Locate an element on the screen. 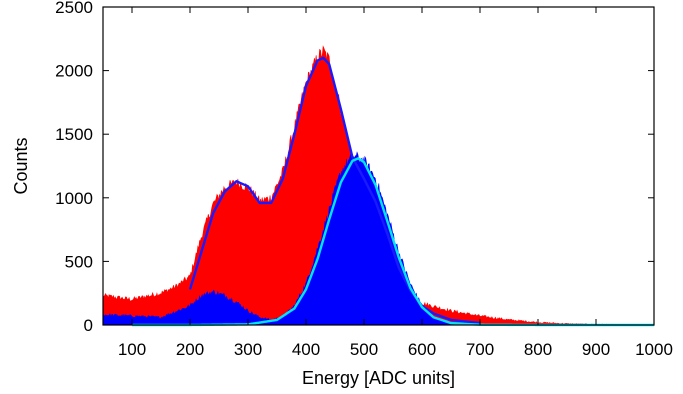 This screenshot has width=683, height=394. x-tick-label: 100 is located at coordinates (132, 349).